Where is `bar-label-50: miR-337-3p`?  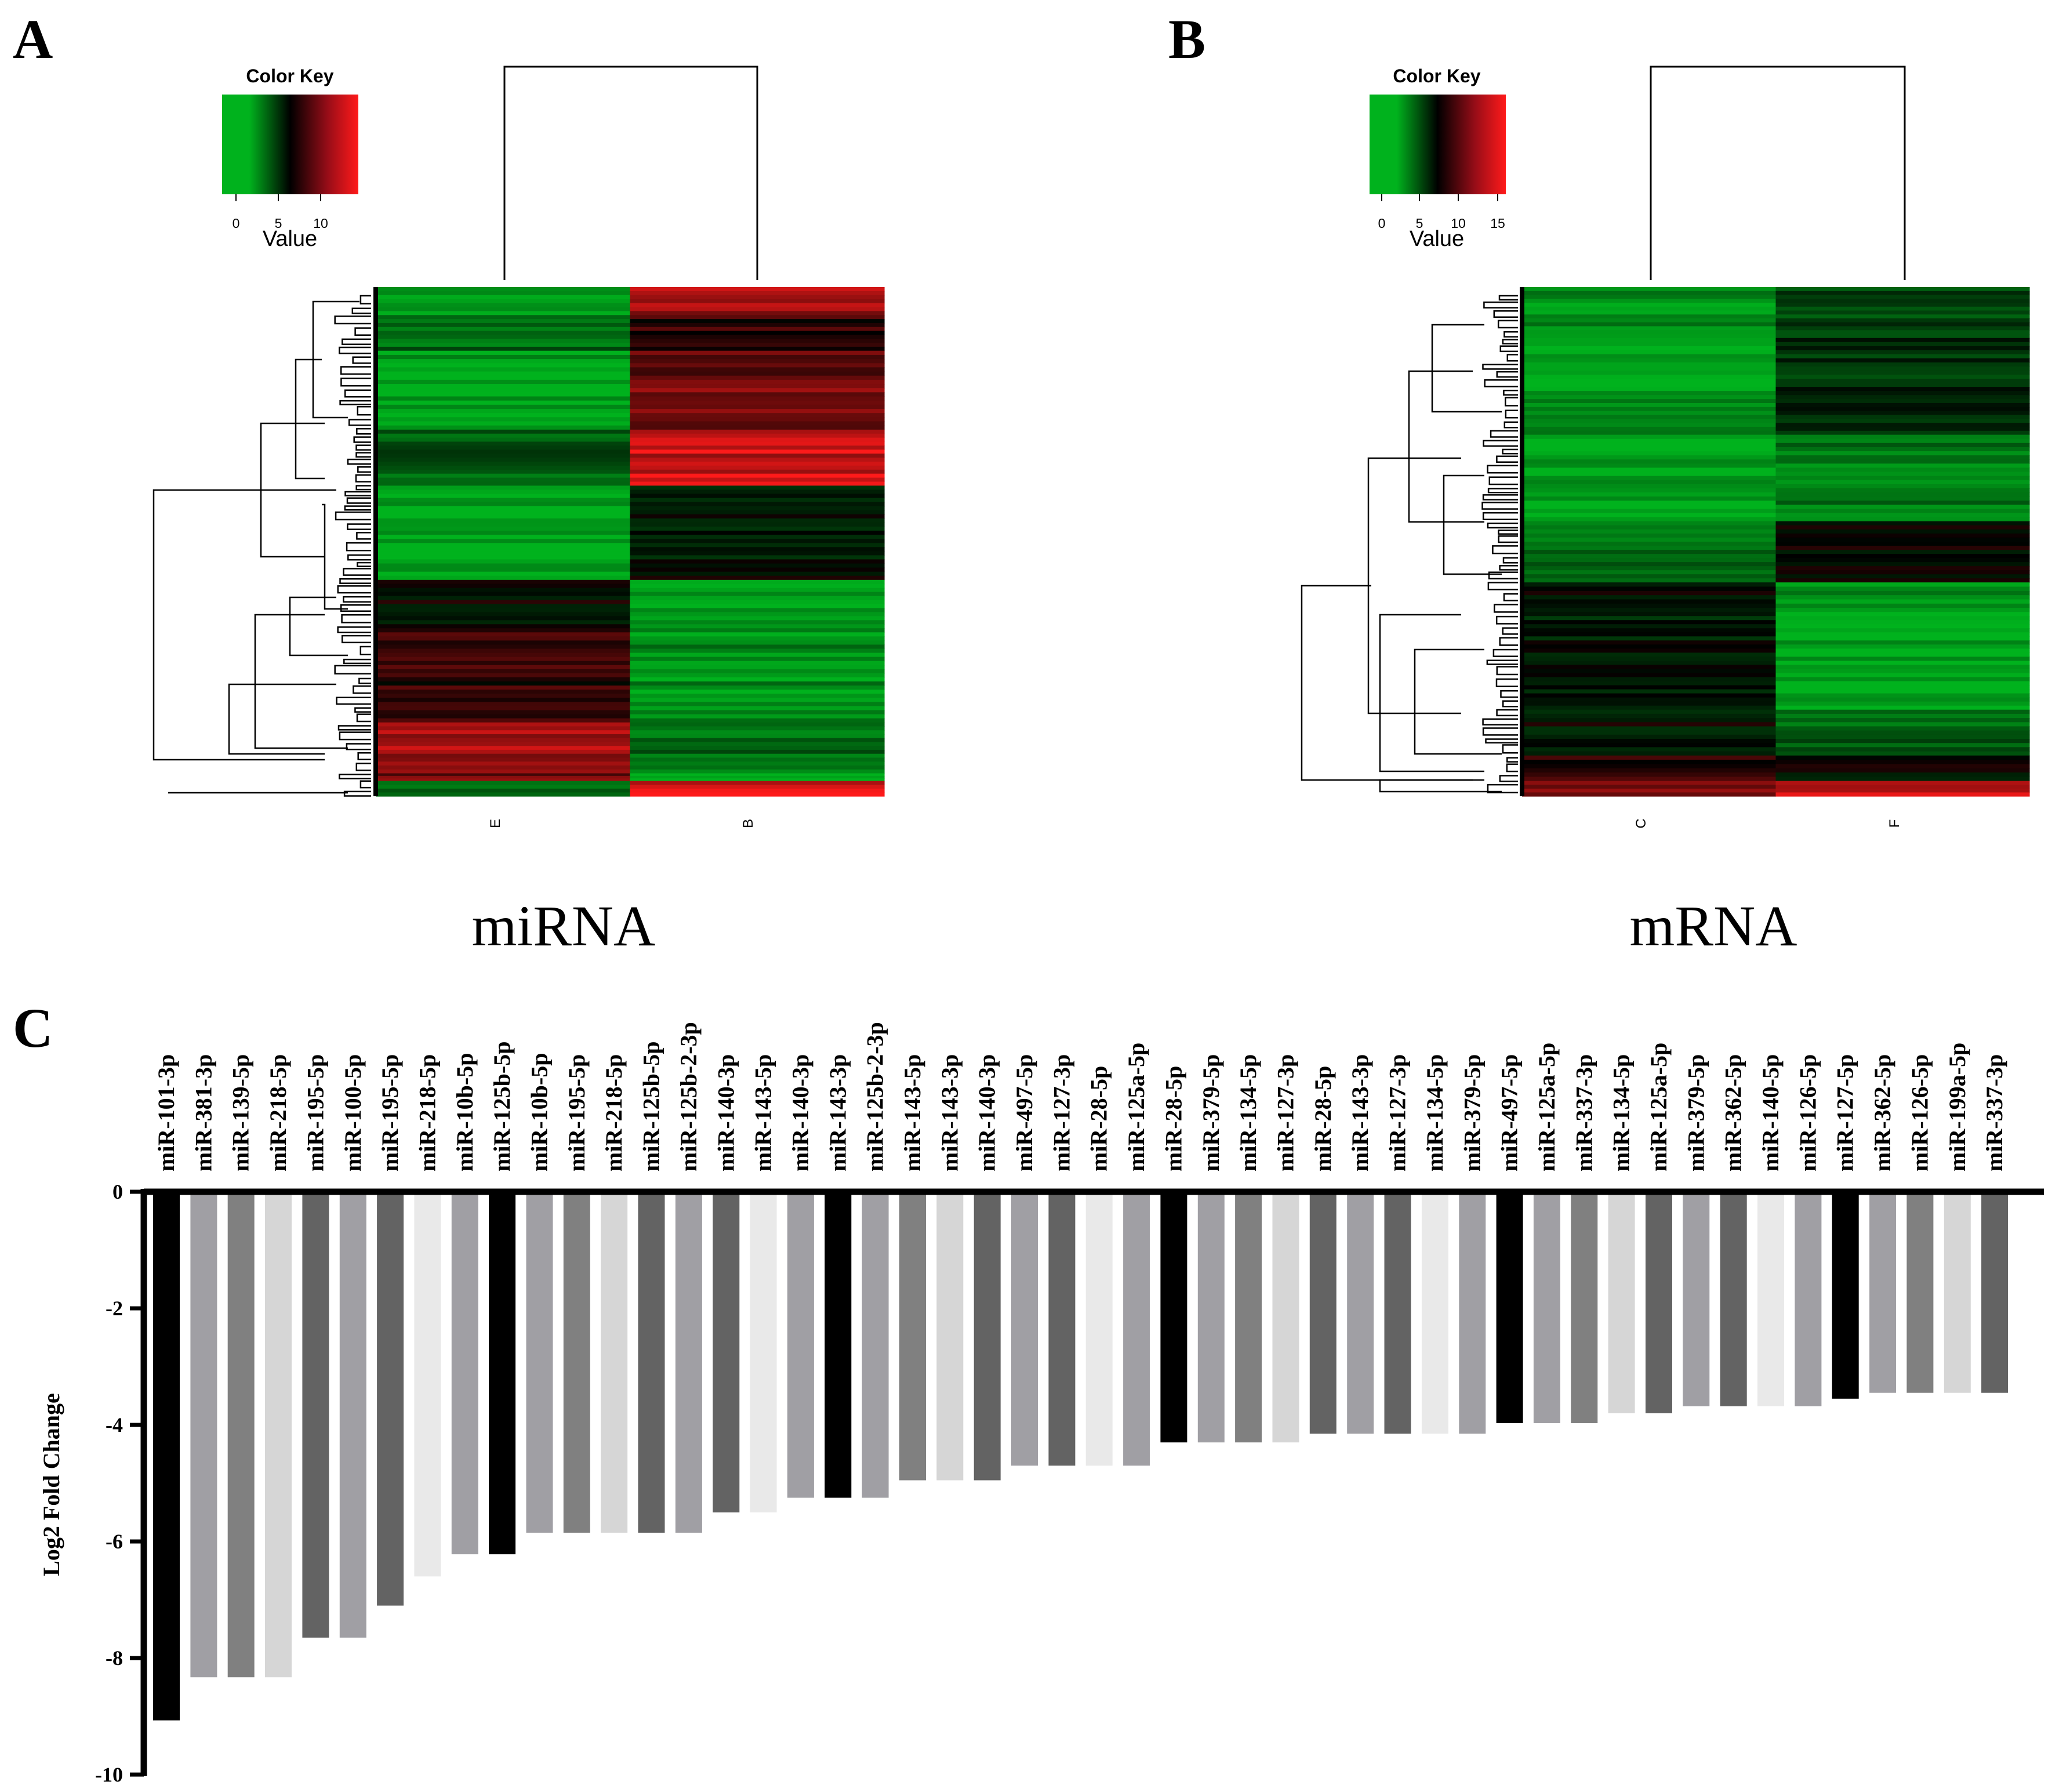
bar-label-50: miR-337-3p is located at coordinates (1994, 1112).